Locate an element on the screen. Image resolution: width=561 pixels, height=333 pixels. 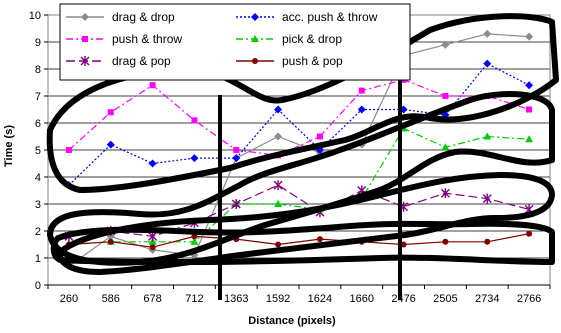
legend-entry: drag & drop is located at coordinates (120, 17).